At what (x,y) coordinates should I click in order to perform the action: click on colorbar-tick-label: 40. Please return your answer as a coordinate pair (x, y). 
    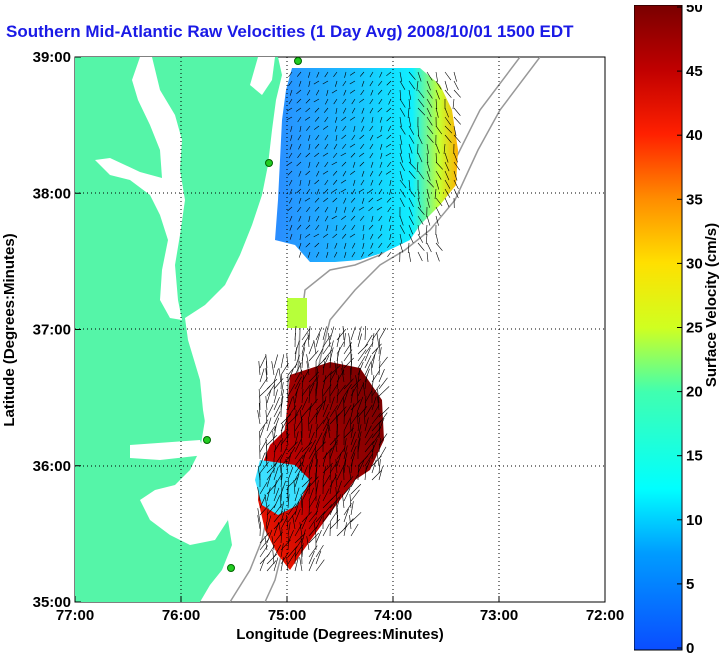
    Looking at the image, I should click on (694, 135).